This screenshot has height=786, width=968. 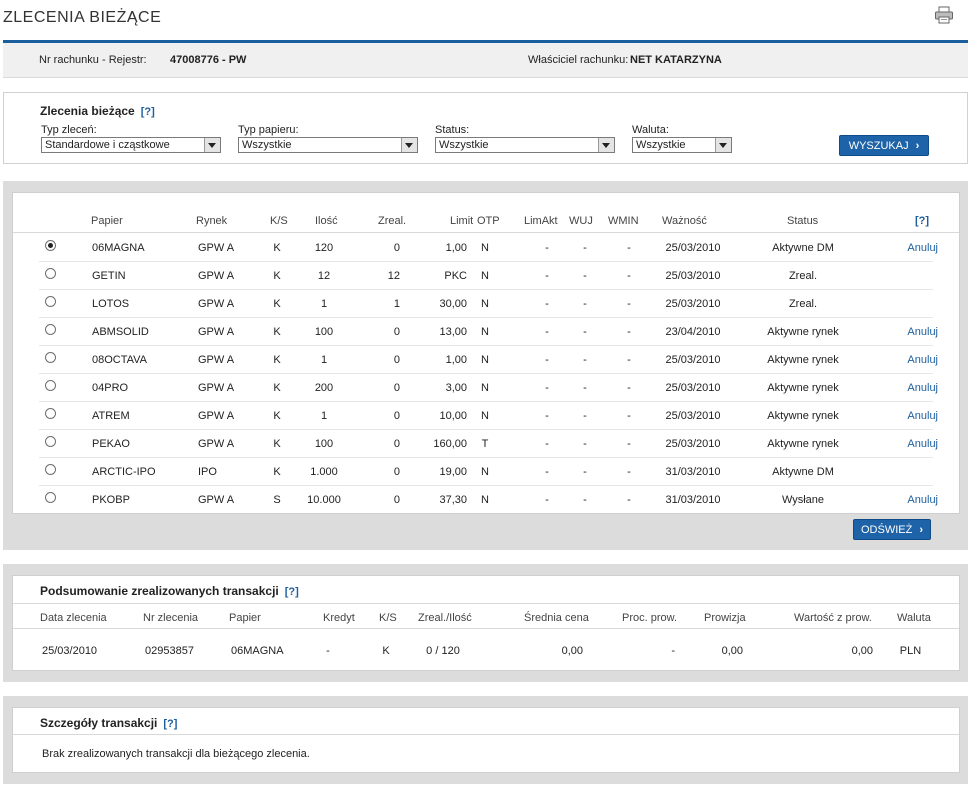 I want to click on summary-cell: PLN, so click(x=910, y=651).